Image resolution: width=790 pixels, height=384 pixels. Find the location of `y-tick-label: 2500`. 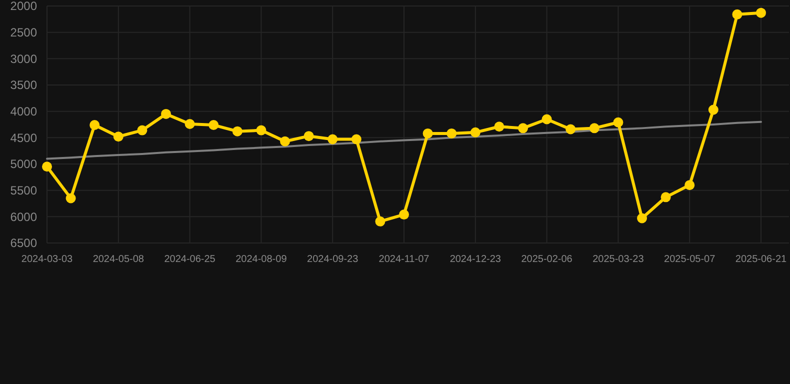

y-tick-label: 2500 is located at coordinates (24, 33).